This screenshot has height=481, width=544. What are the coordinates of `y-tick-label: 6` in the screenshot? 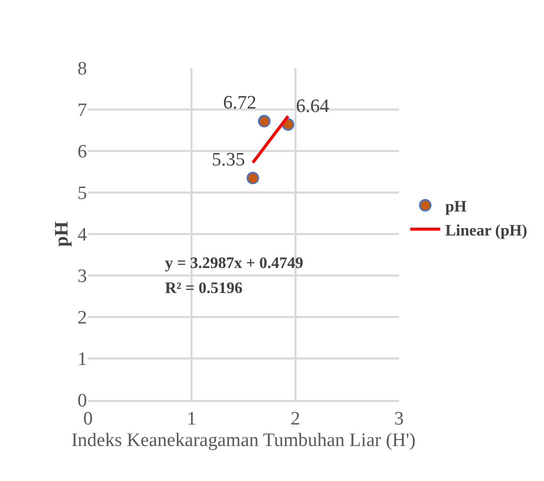 It's located at (82, 152).